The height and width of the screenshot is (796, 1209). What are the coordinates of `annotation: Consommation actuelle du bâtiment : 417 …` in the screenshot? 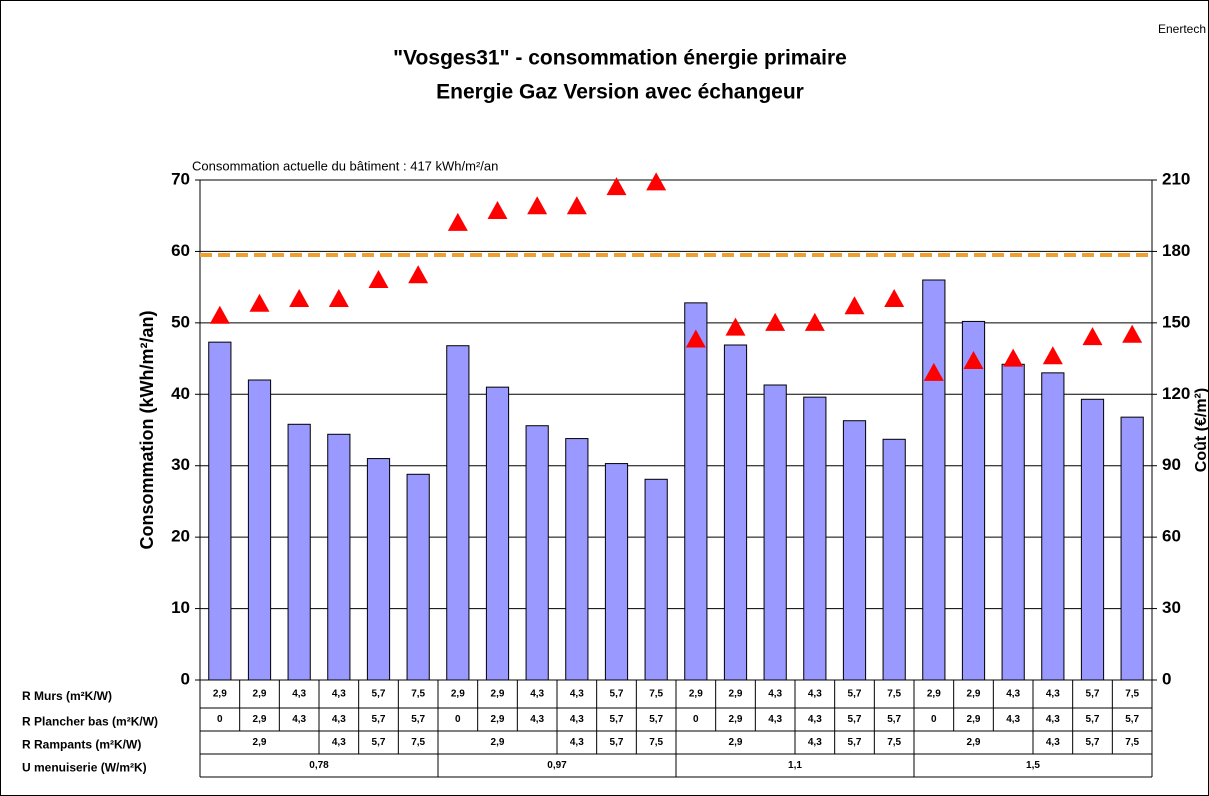 It's located at (345, 165).